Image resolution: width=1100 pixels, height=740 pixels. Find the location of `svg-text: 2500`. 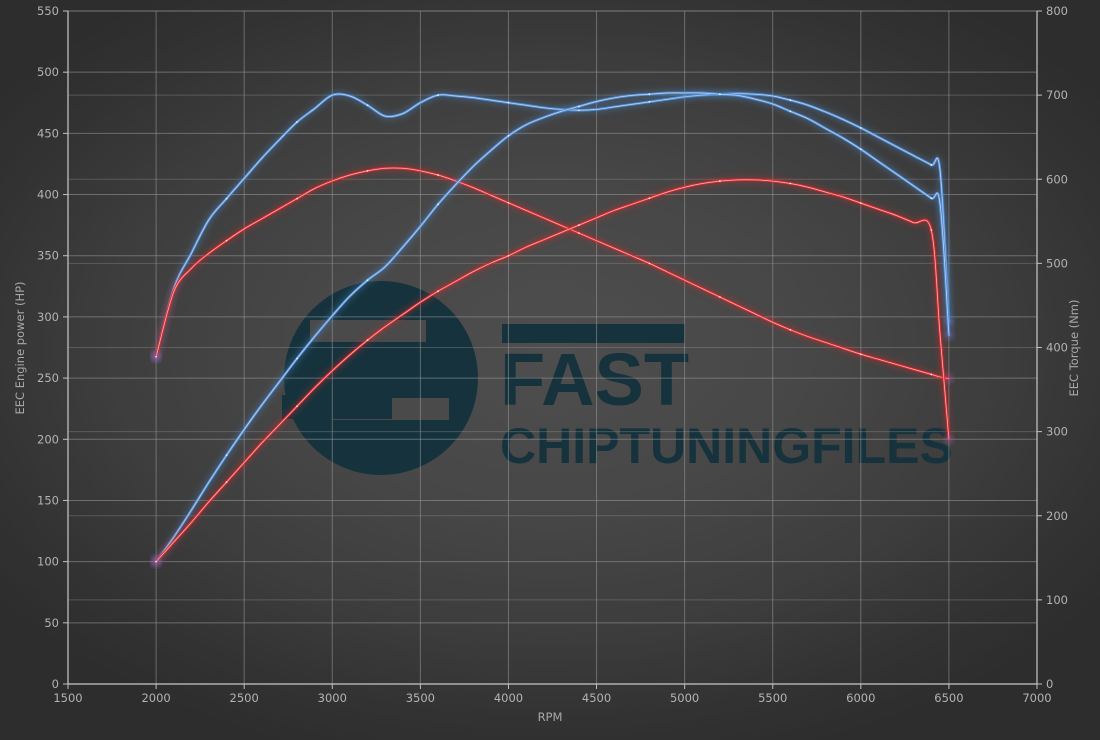

svg-text: 2500 is located at coordinates (244, 698).